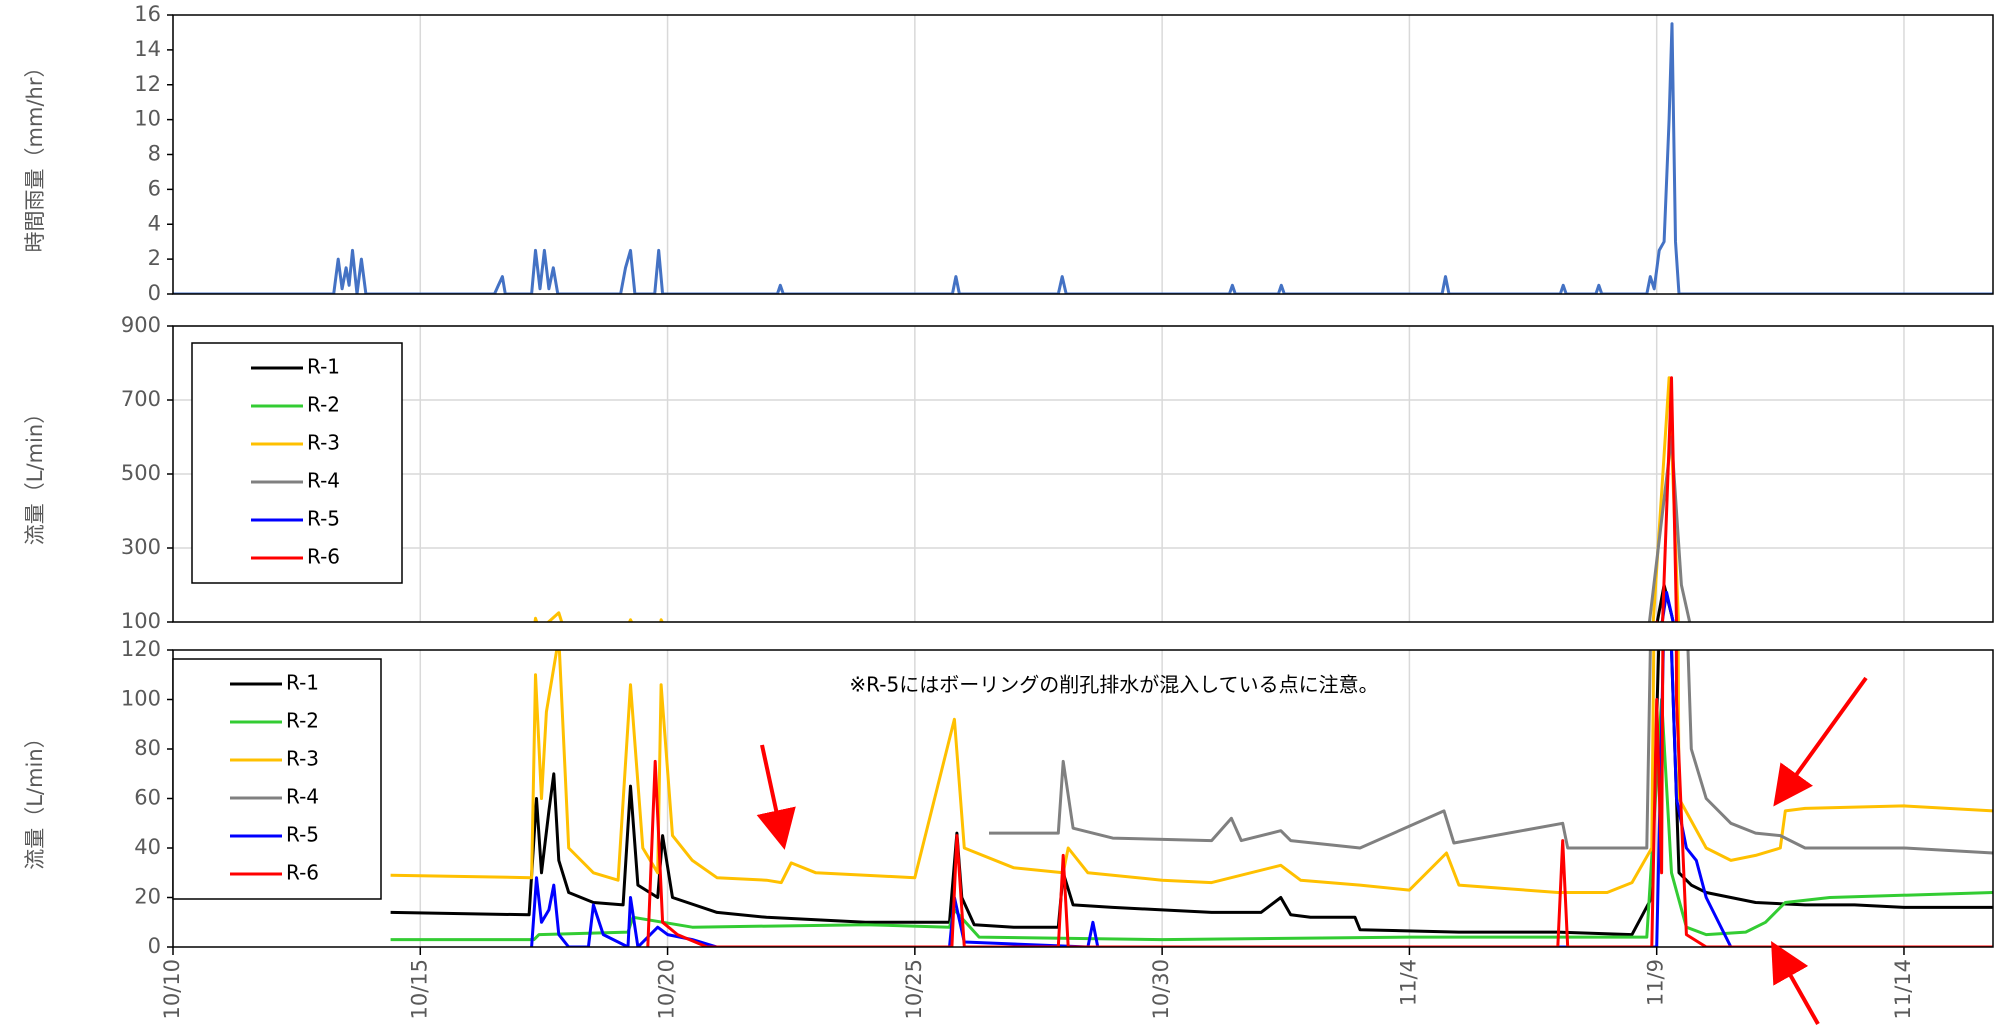  Describe the element at coordinates (147, 49) in the screenshot. I see `y-tick-label: 14` at that location.